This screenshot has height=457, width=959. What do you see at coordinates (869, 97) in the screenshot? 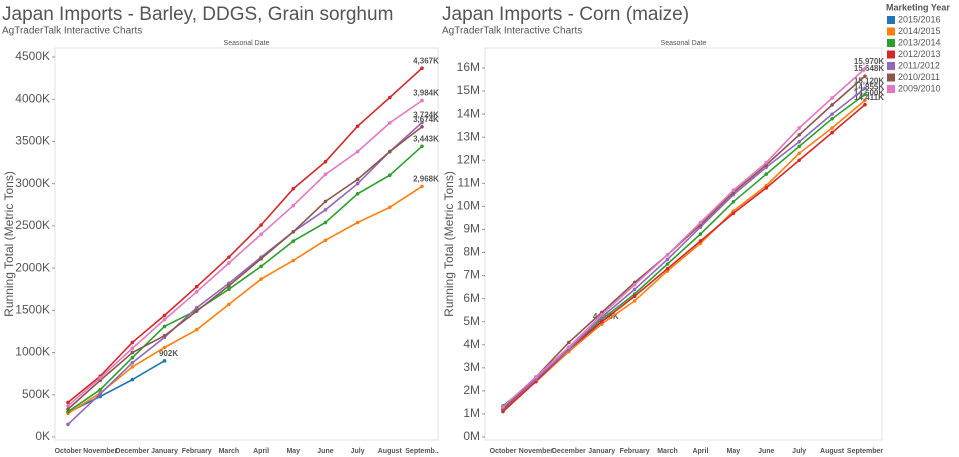
I see `data-label: 14,411K` at bounding box center [869, 97].